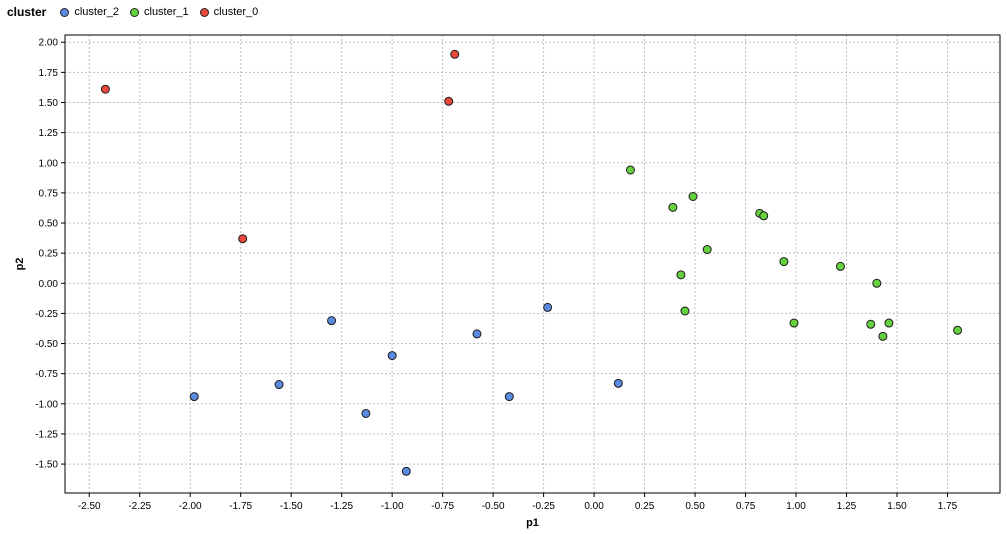 This screenshot has height=534, width=1007. What do you see at coordinates (240, 506) in the screenshot?
I see `x-tick-label: -1.75` at bounding box center [240, 506].